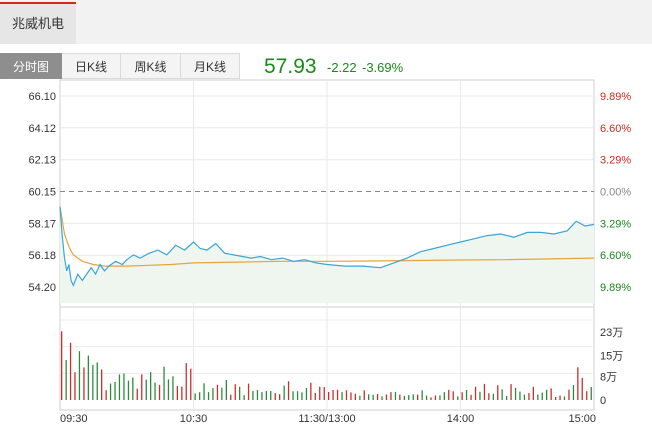 The image size is (652, 433). I want to click on tab-weekly-k: 周K线, so click(151, 66).